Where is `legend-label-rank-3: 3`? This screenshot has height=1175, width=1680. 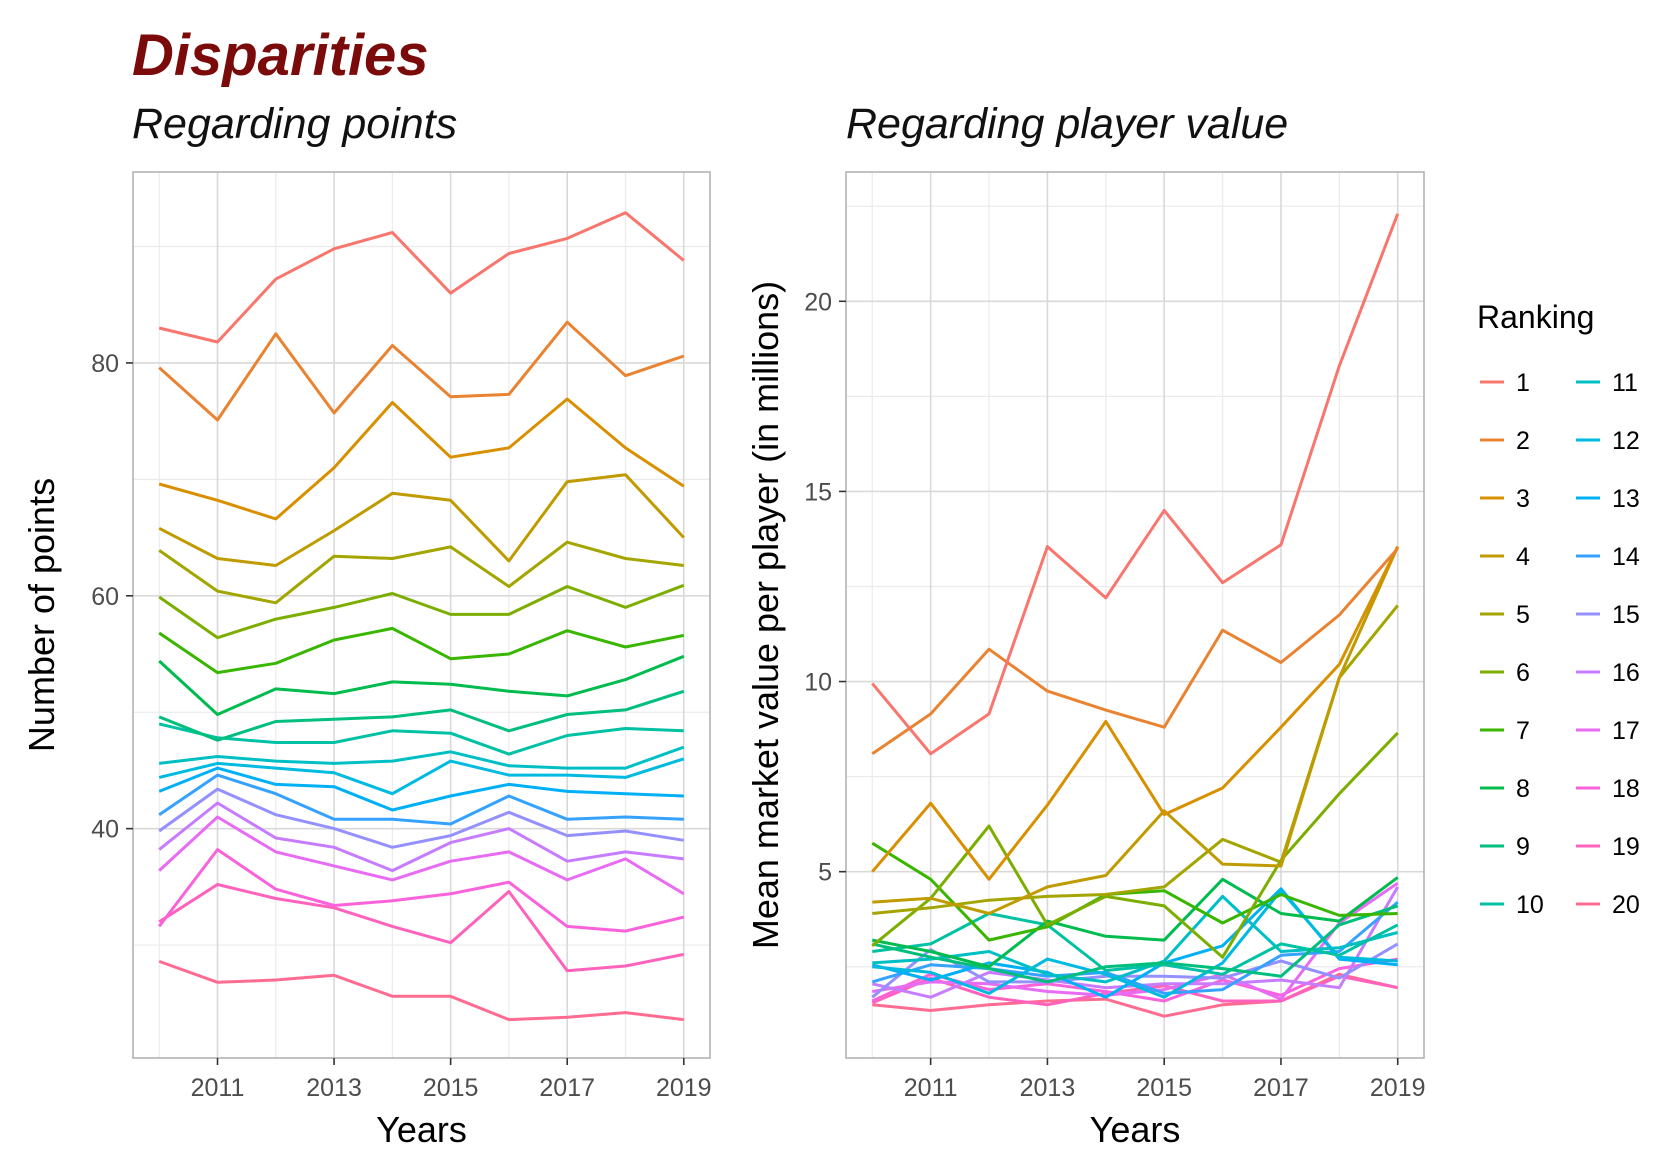
legend-label-rank-3: 3 is located at coordinates (1523, 499).